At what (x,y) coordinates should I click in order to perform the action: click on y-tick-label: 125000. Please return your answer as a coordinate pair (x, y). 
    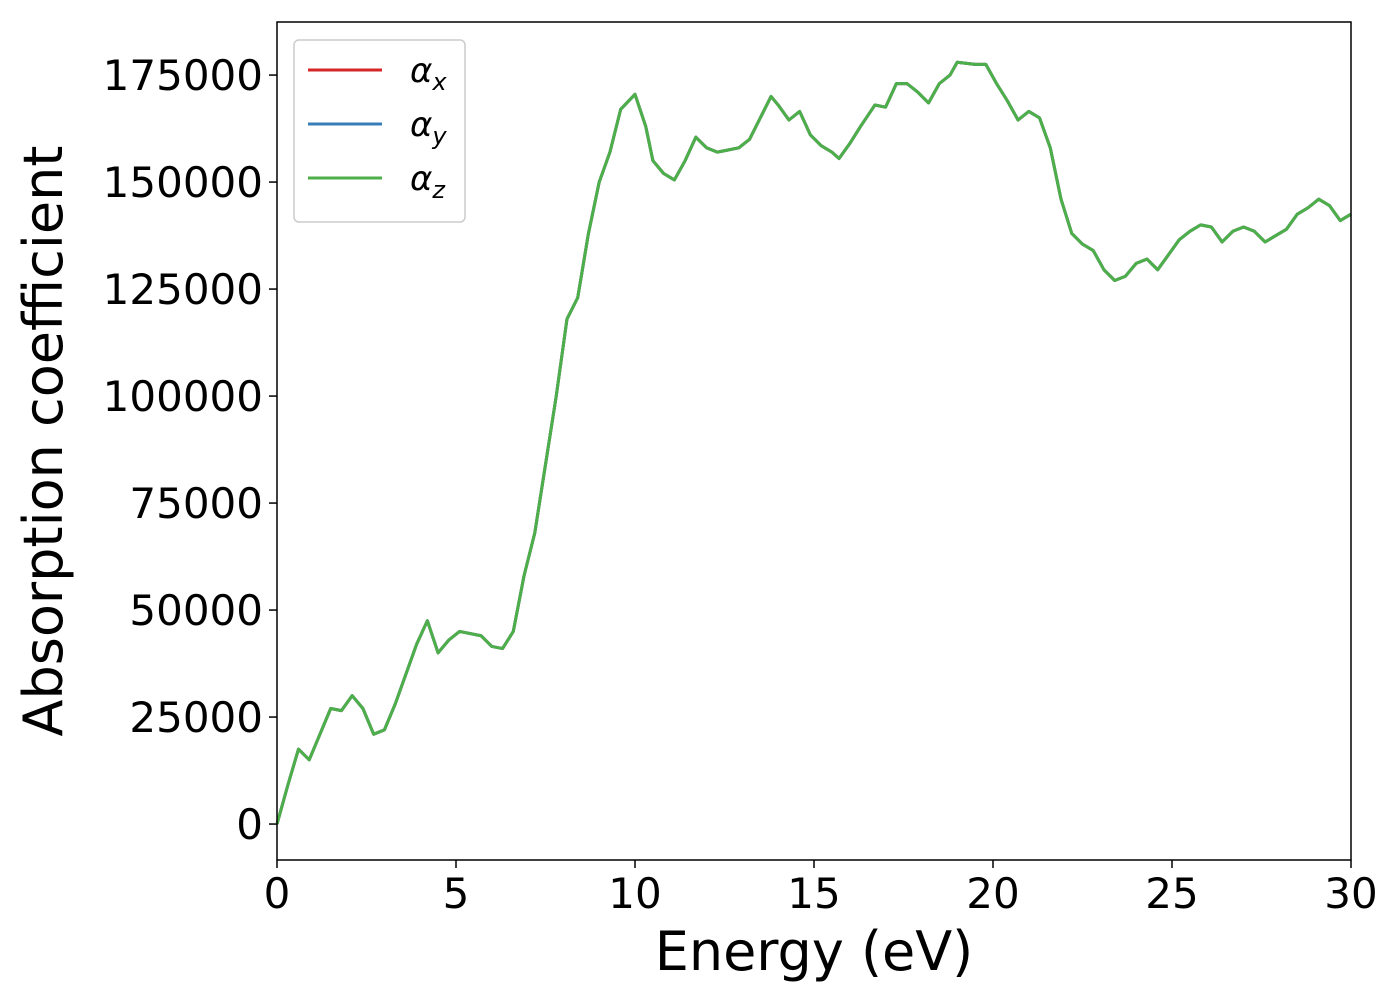
    Looking at the image, I should click on (183, 289).